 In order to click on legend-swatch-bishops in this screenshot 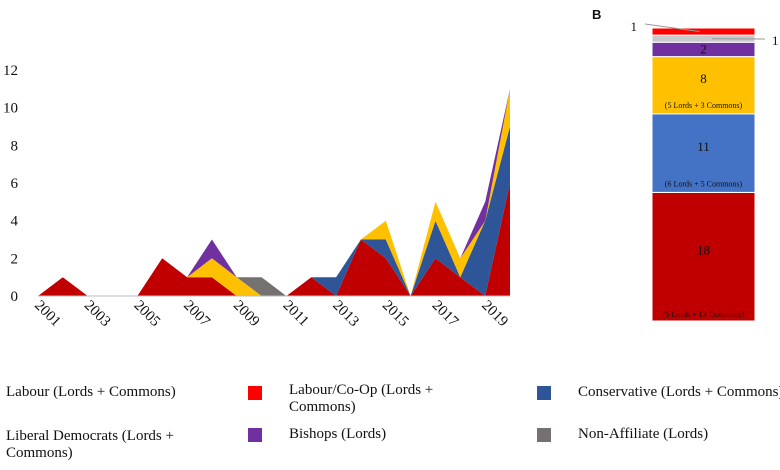, I will do `click(255, 435)`.